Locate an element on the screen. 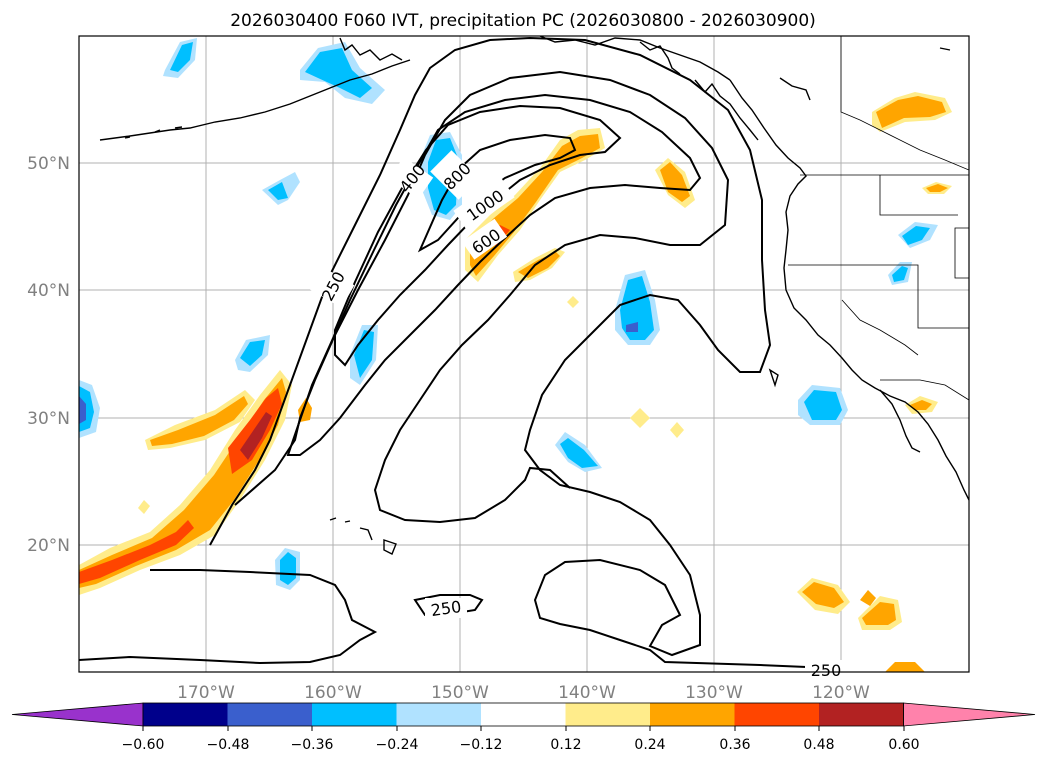 The image size is (1047, 765). colorbar-label: 0.36 is located at coordinates (734, 745).